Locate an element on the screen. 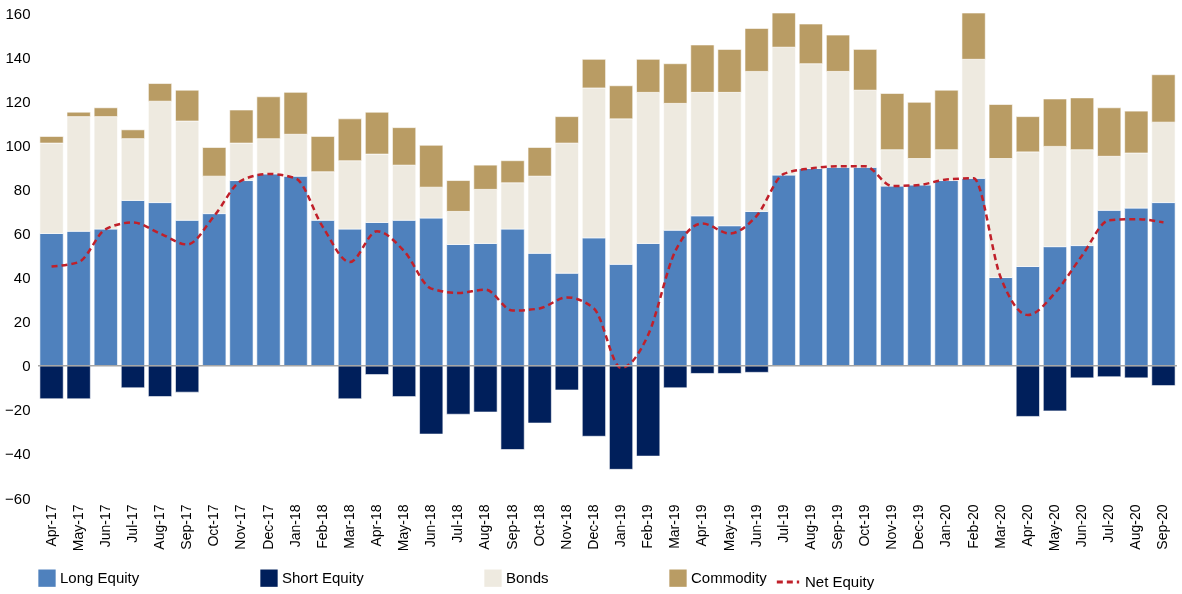  x-tick-label: Sep-18 is located at coordinates (511, 527).